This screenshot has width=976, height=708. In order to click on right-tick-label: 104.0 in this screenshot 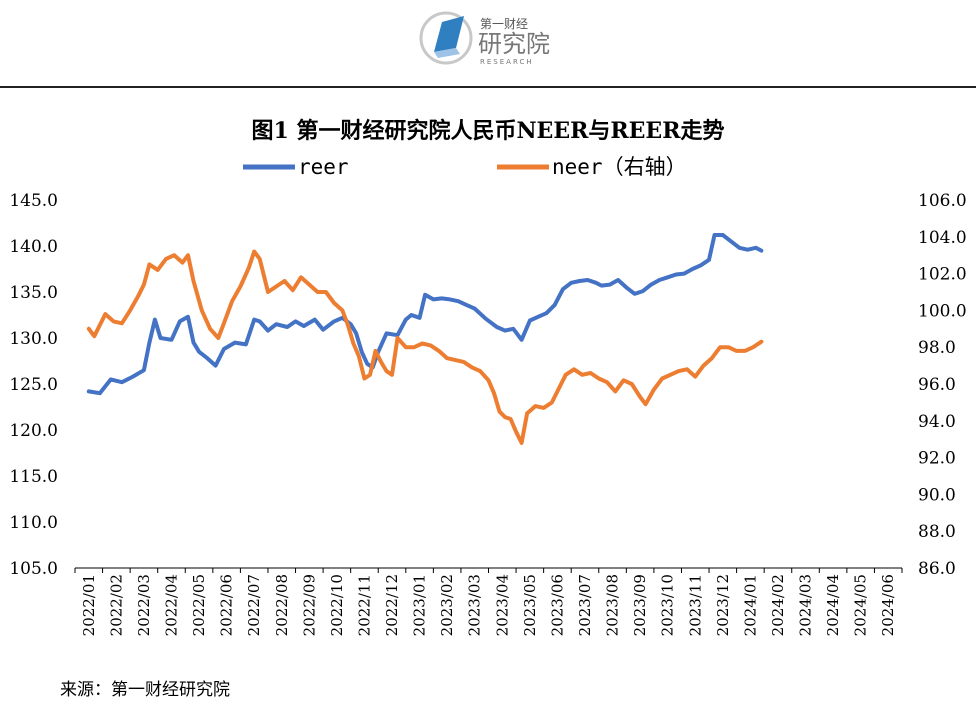, I will do `click(942, 238)`.